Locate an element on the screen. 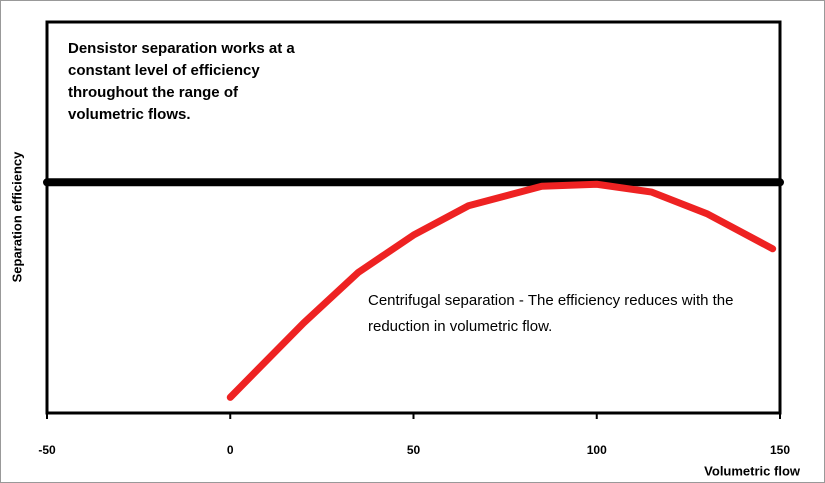 The width and height of the screenshot is (825, 483). x-tick-label: 0 is located at coordinates (230, 450).